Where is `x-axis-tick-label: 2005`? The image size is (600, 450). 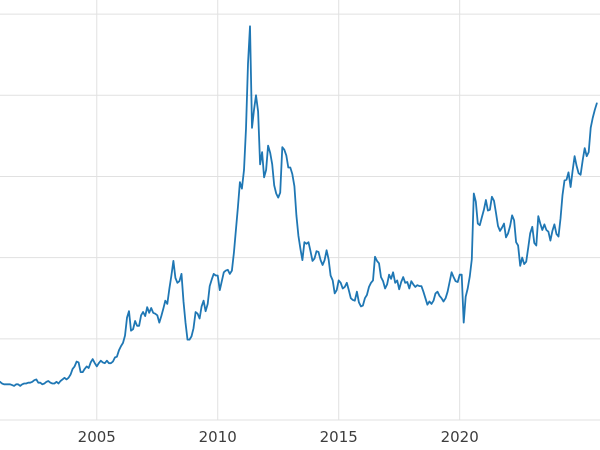 x-axis-tick-label: 2005 is located at coordinates (97, 437).